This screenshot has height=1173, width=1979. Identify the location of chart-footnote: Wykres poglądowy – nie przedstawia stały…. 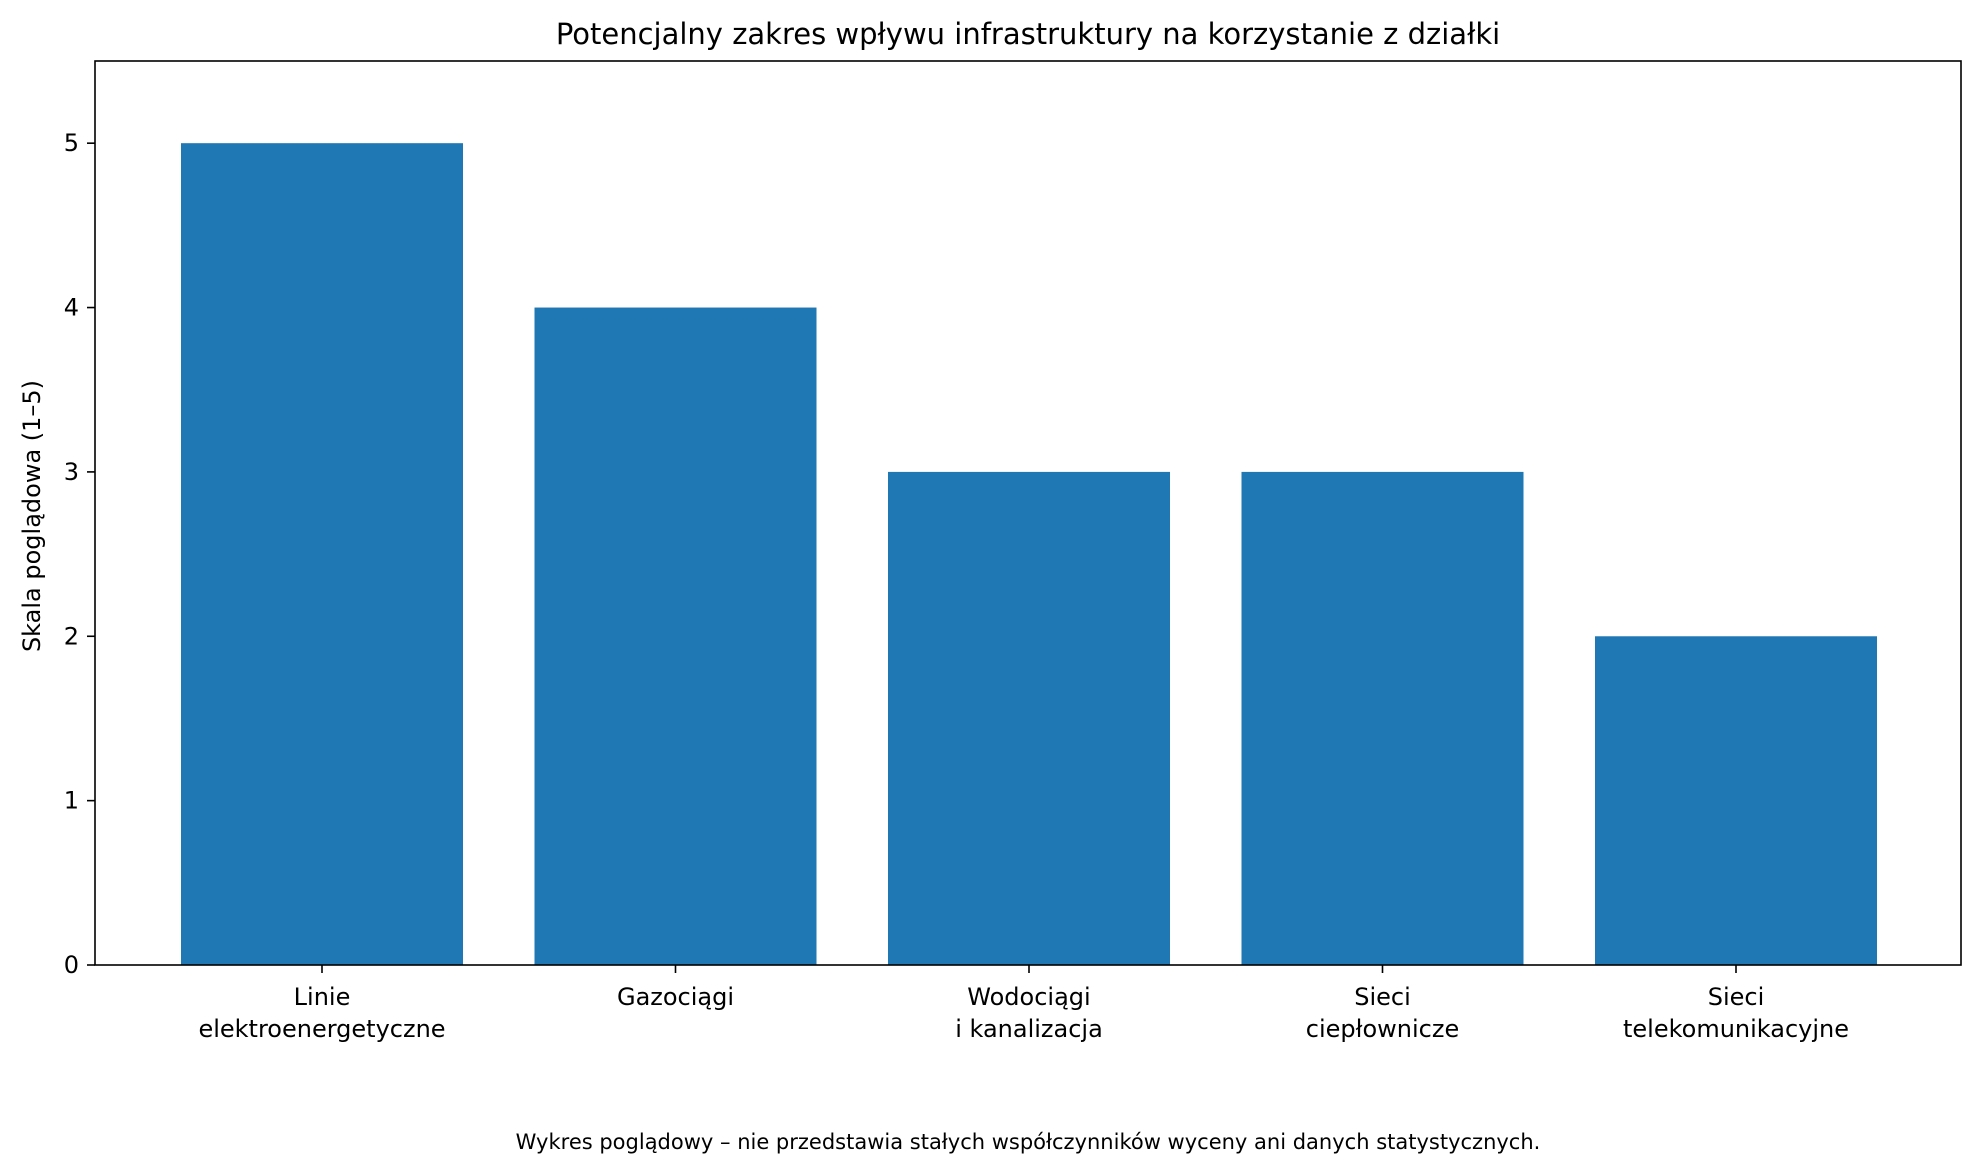
(1028, 1142).